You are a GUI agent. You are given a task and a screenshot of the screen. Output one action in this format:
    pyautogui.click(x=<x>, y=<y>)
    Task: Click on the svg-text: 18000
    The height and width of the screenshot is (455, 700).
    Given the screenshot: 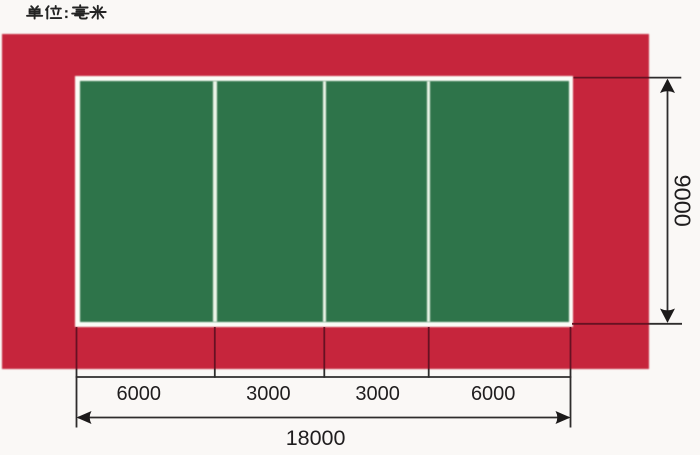 What is the action you would take?
    pyautogui.click(x=316, y=438)
    